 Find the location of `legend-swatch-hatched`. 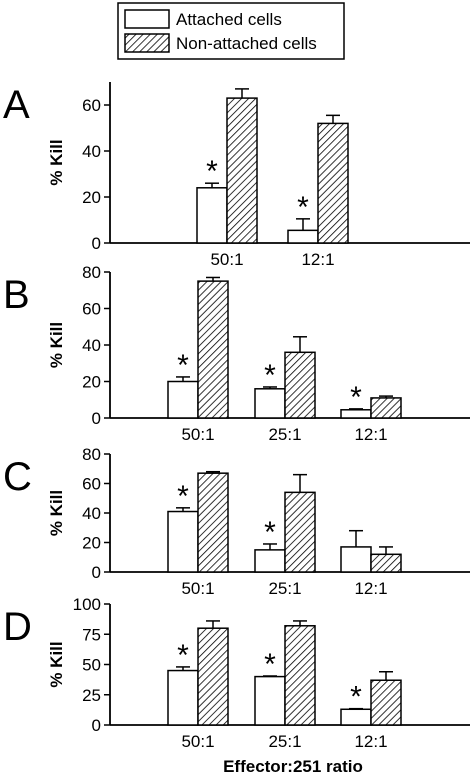

legend-swatch-hatched is located at coordinates (147, 43).